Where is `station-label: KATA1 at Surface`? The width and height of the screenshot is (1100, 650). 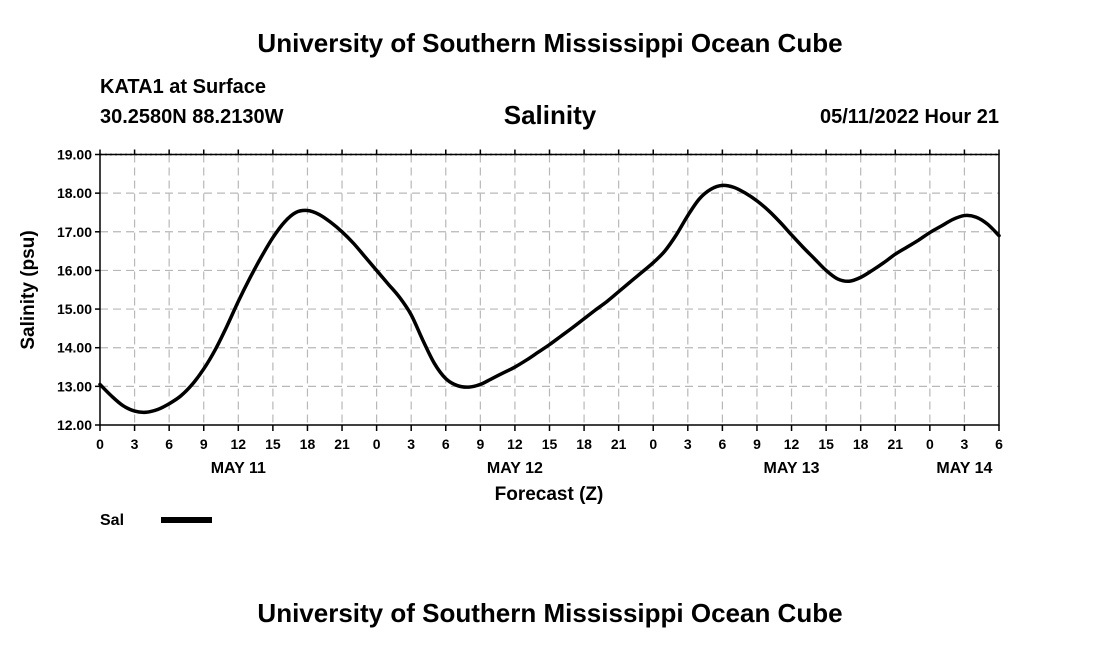 station-label: KATA1 at Surface is located at coordinates (183, 87).